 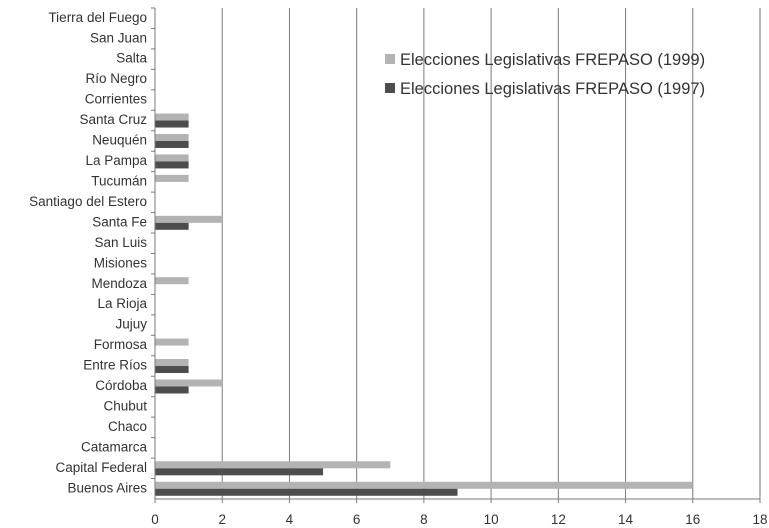 I want to click on bar-1997-la-pampa, so click(x=172, y=165).